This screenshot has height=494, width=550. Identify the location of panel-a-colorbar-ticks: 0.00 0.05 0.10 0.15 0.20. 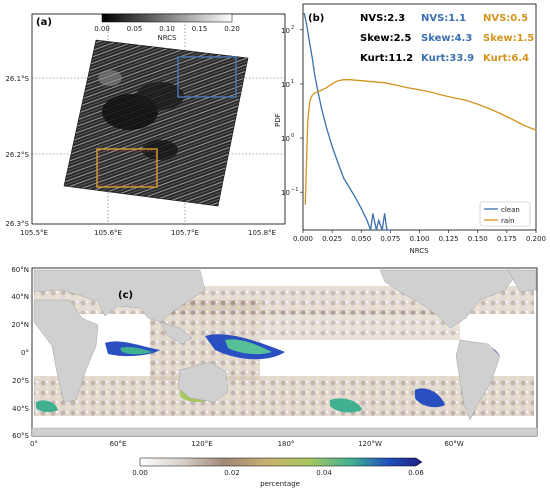
(167, 29).